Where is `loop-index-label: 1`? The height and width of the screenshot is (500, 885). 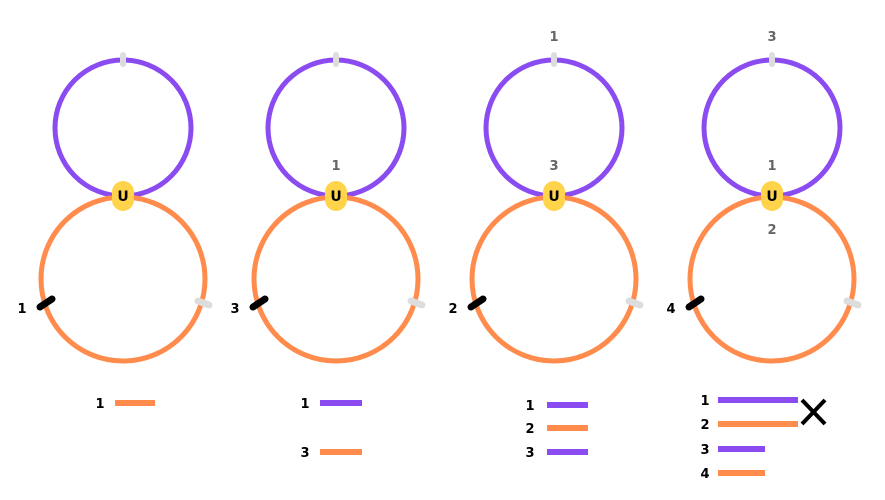
loop-index-label: 1 is located at coordinates (21, 309).